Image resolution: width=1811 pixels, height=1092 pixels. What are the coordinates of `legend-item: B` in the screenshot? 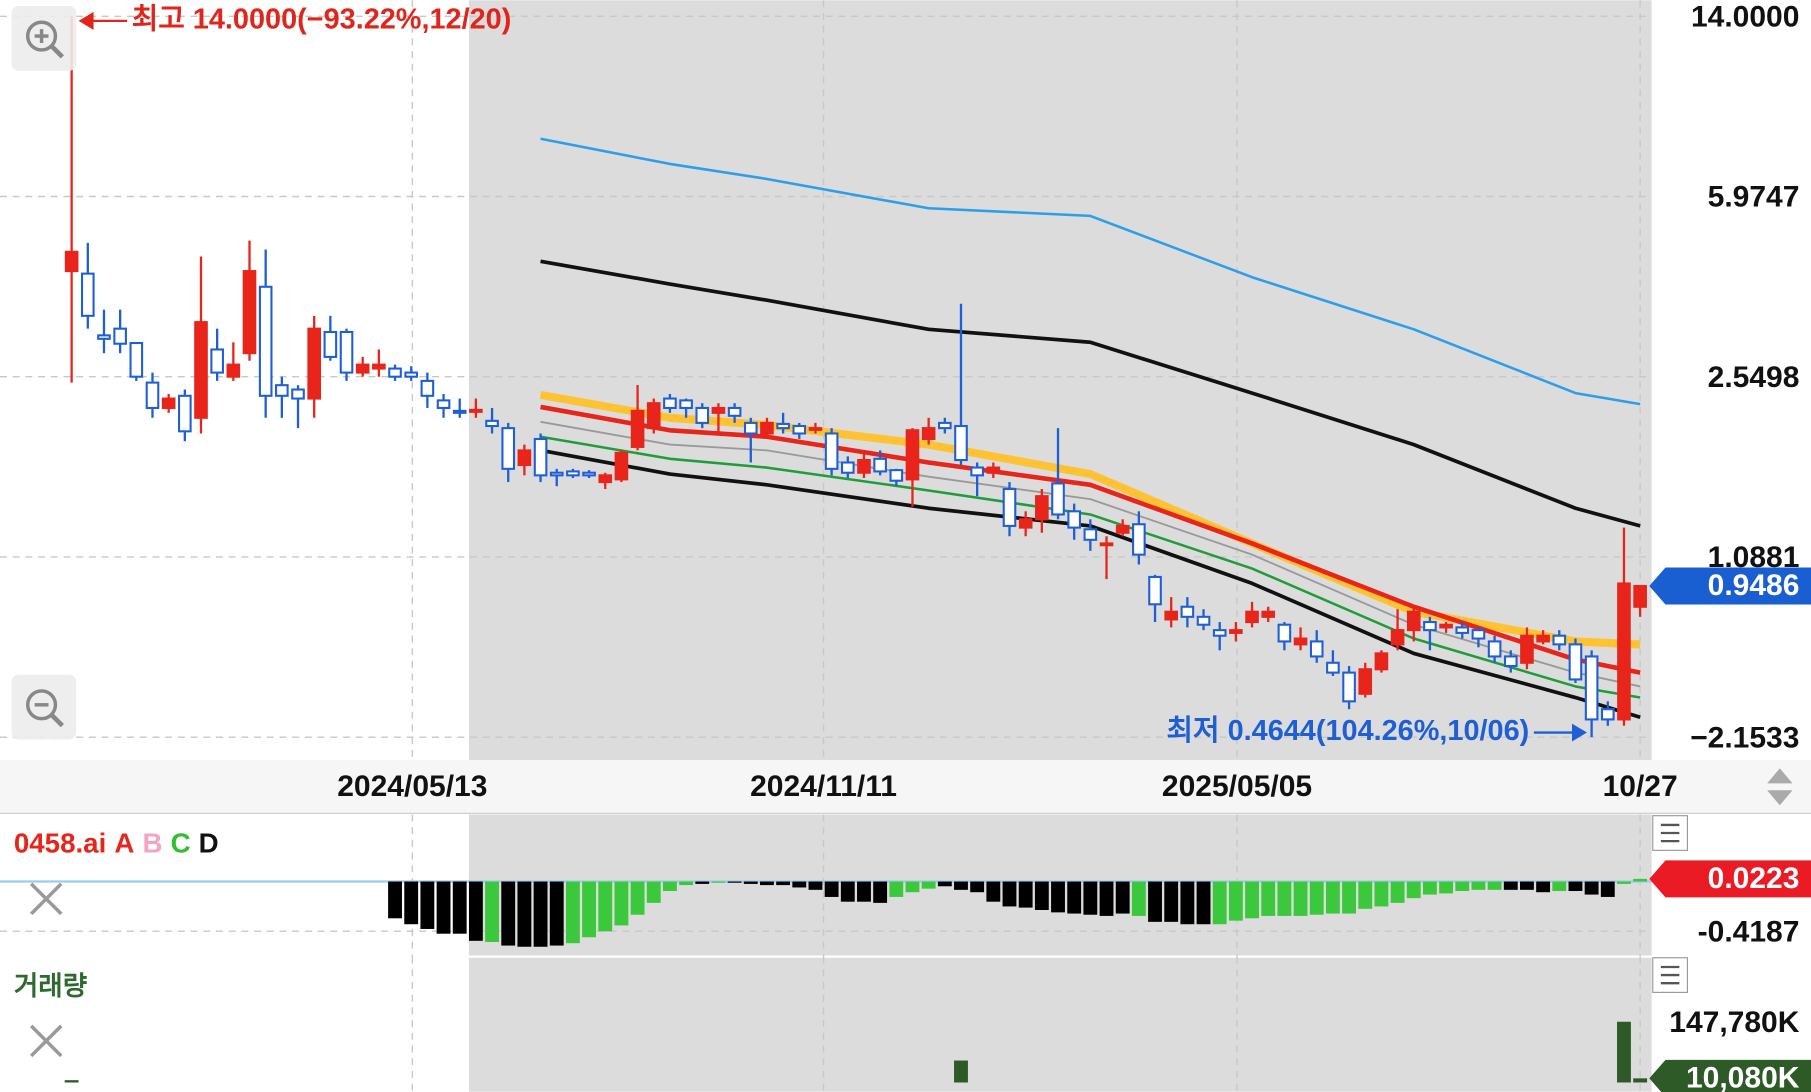 It's located at (152, 843).